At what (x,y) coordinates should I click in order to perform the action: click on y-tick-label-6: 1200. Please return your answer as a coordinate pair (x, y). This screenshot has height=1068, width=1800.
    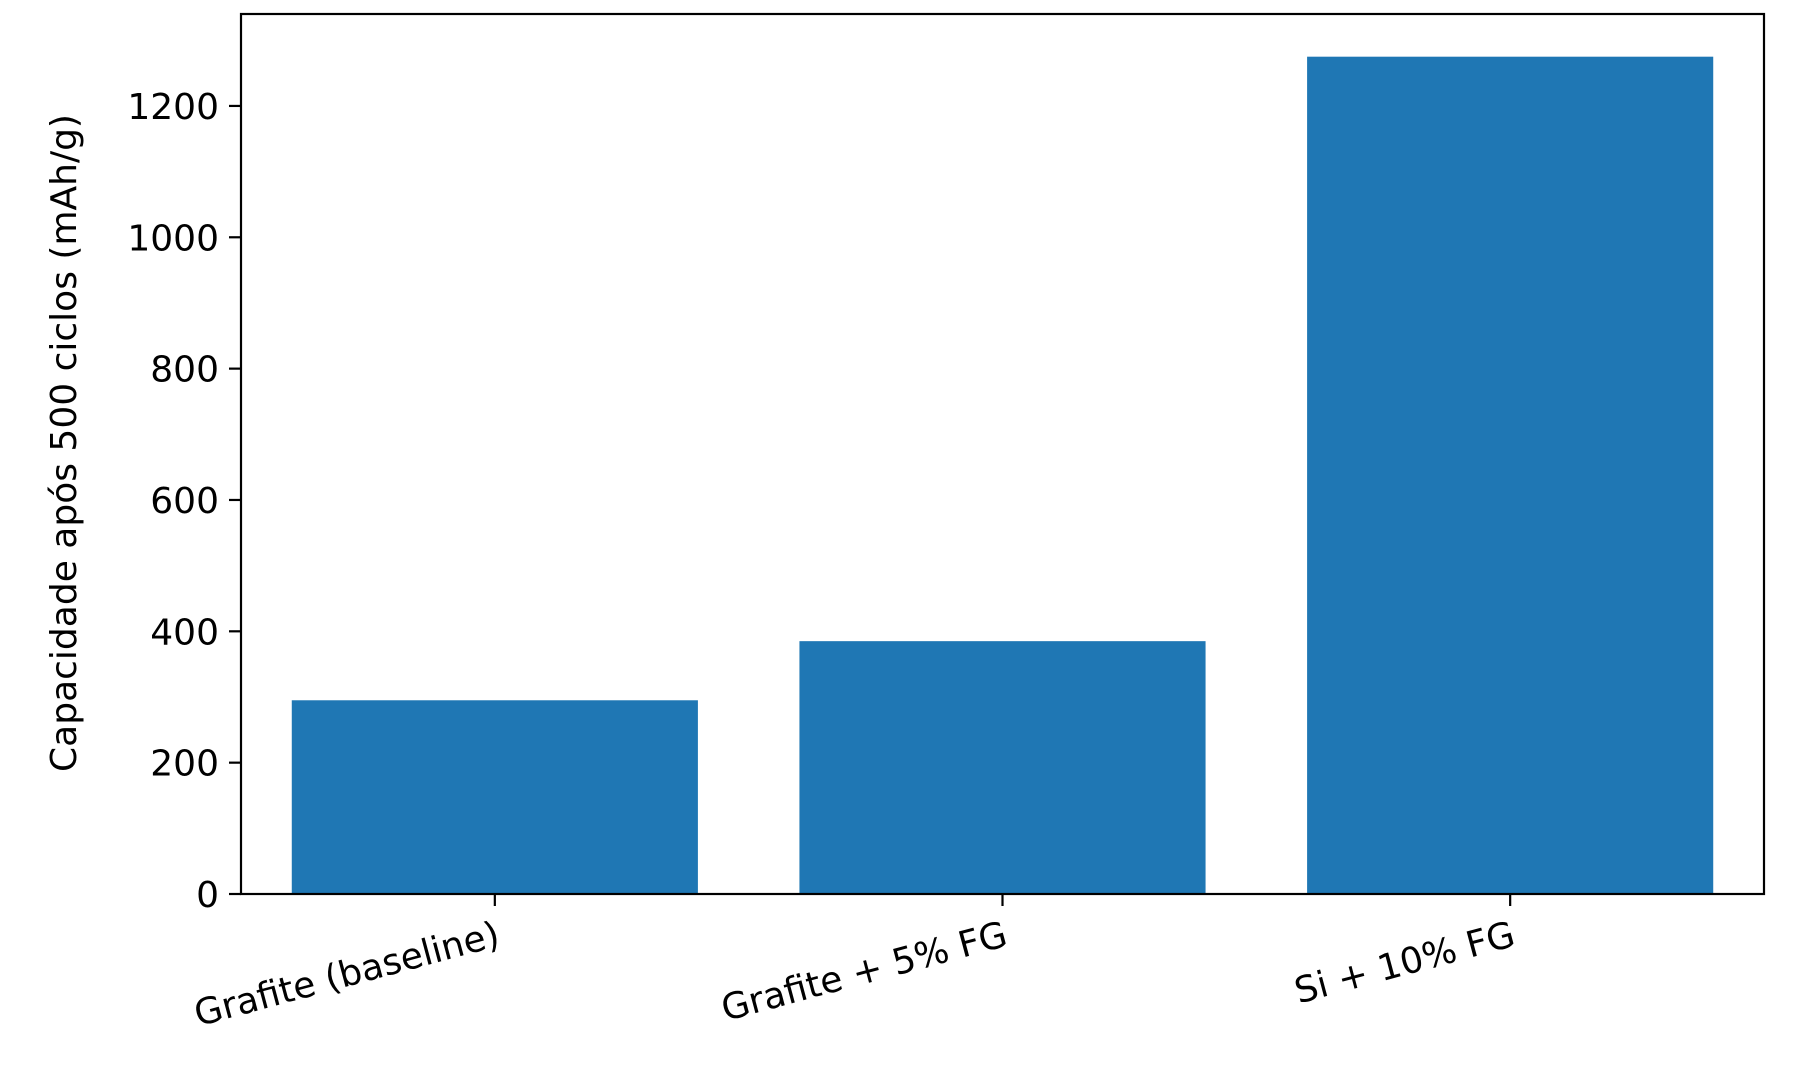
    Looking at the image, I should click on (173, 107).